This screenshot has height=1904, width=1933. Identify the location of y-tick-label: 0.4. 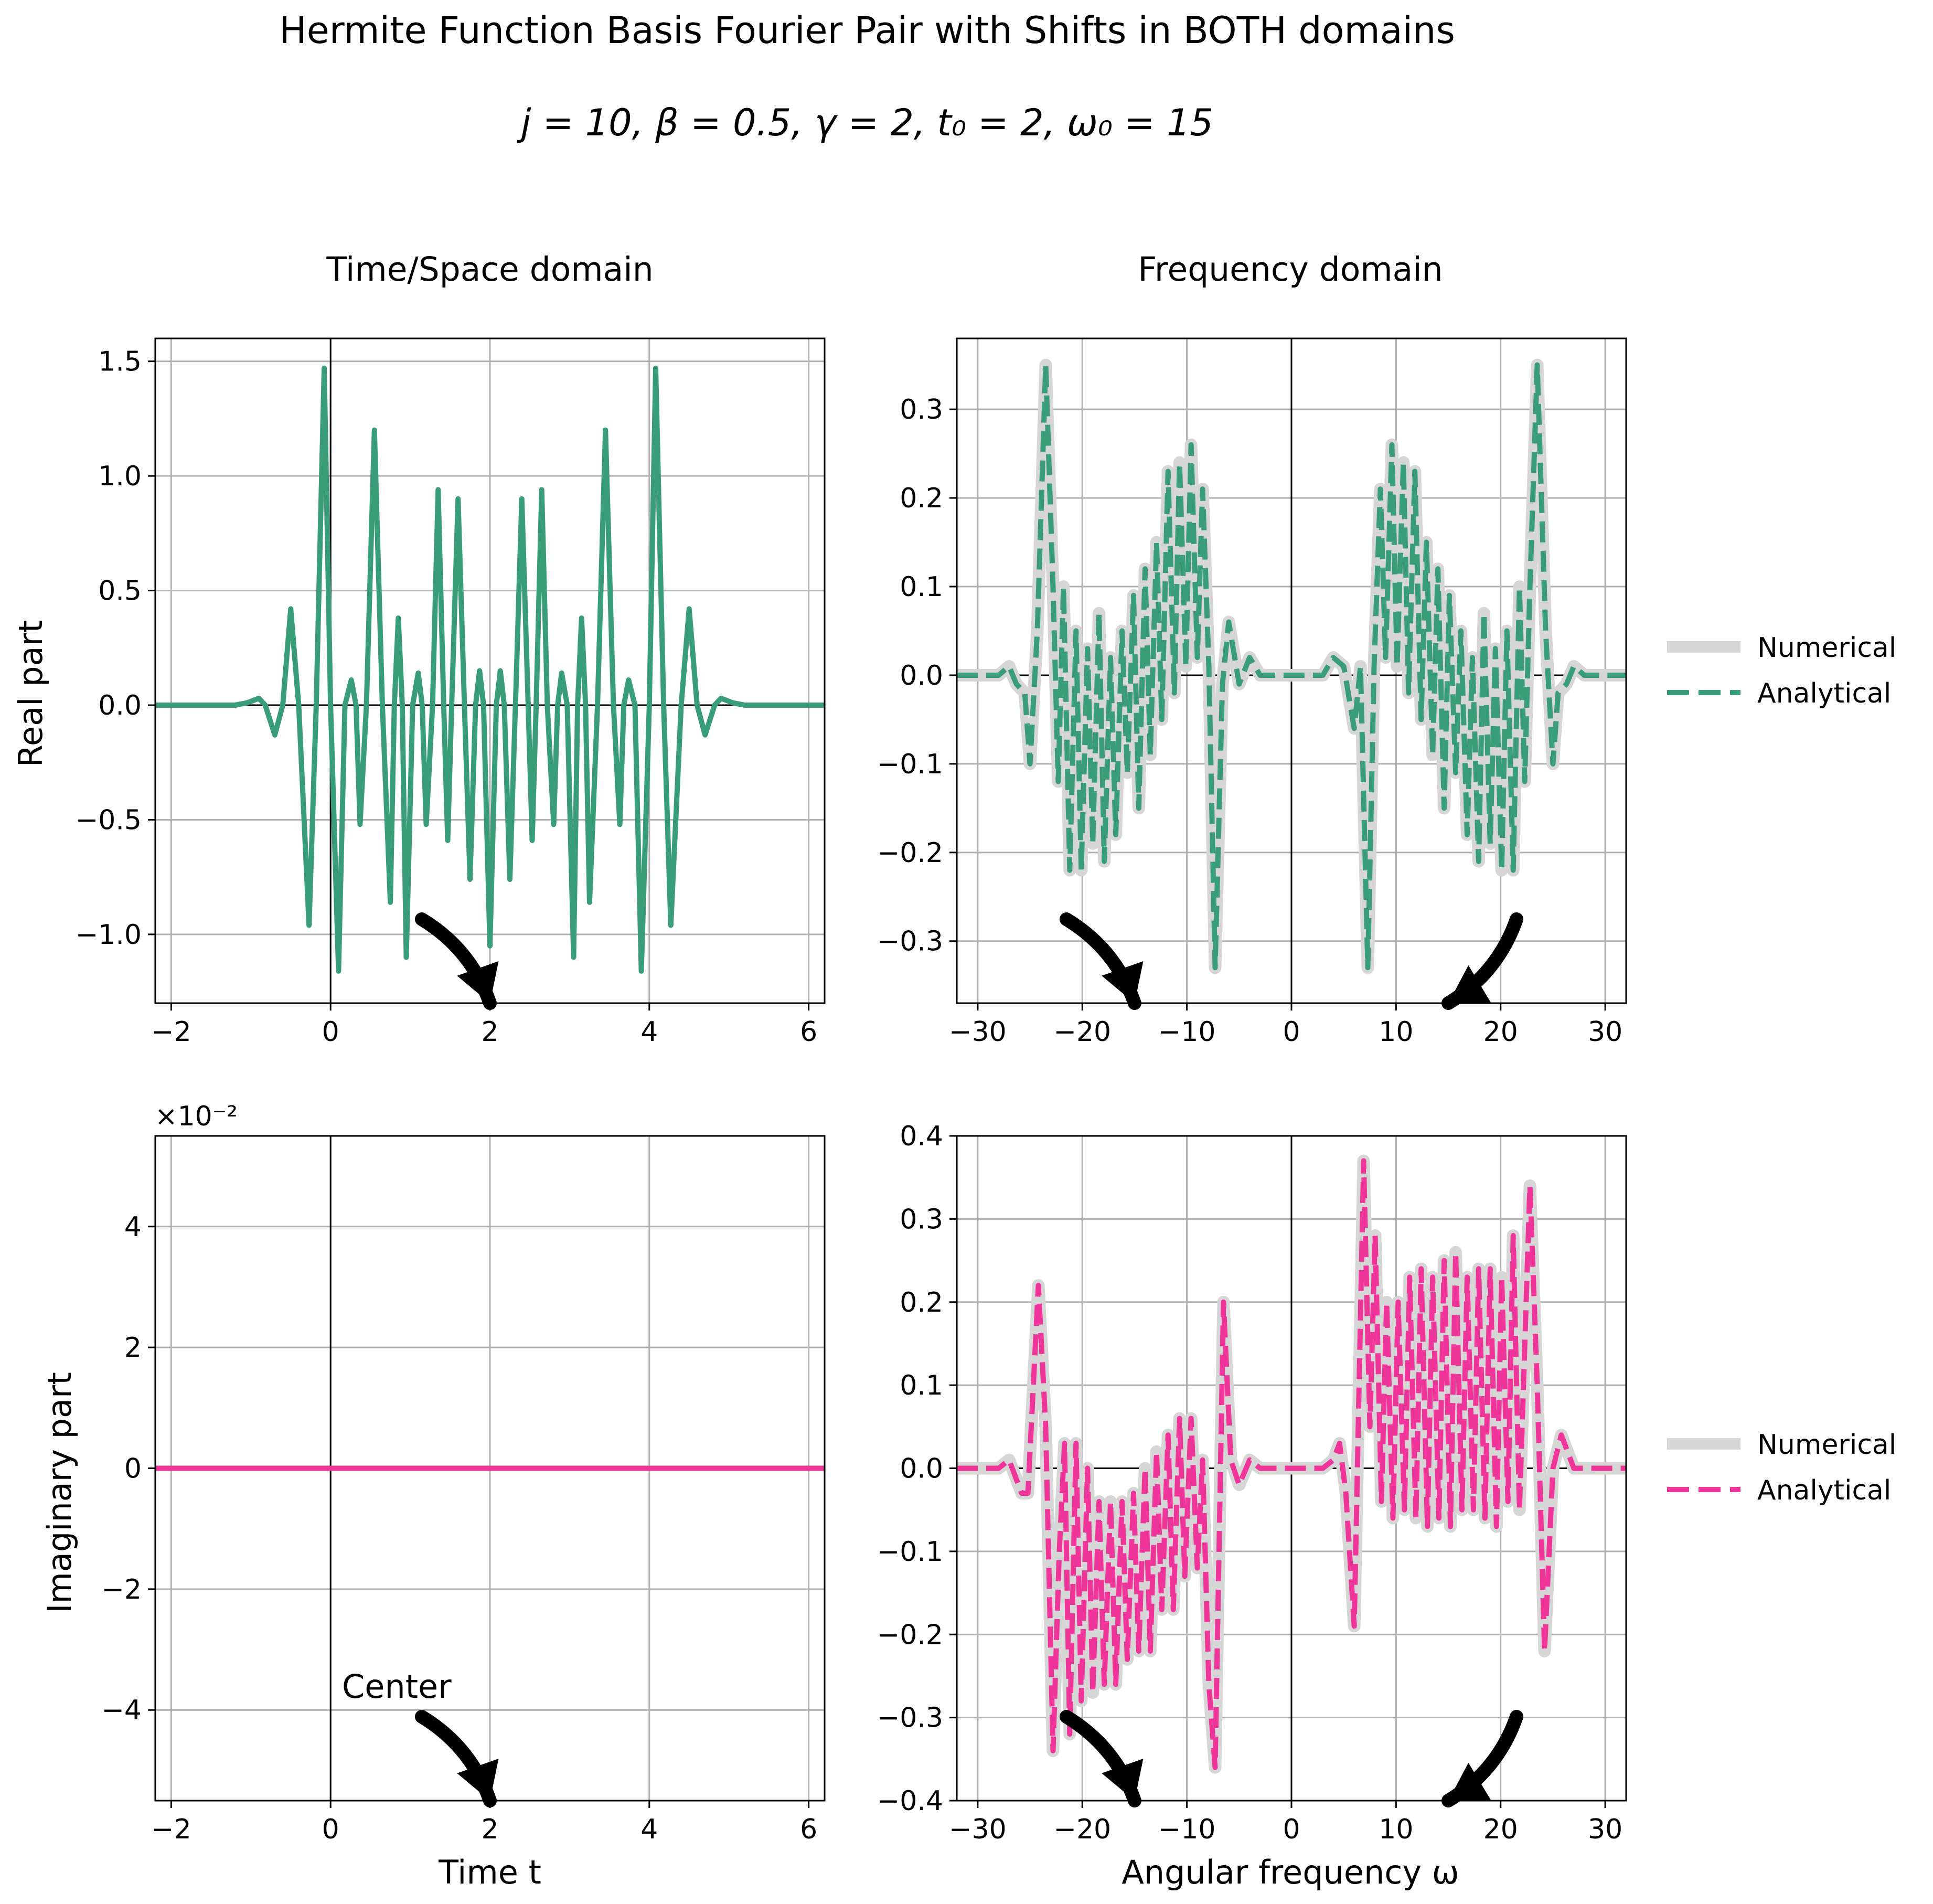
(921, 1136).